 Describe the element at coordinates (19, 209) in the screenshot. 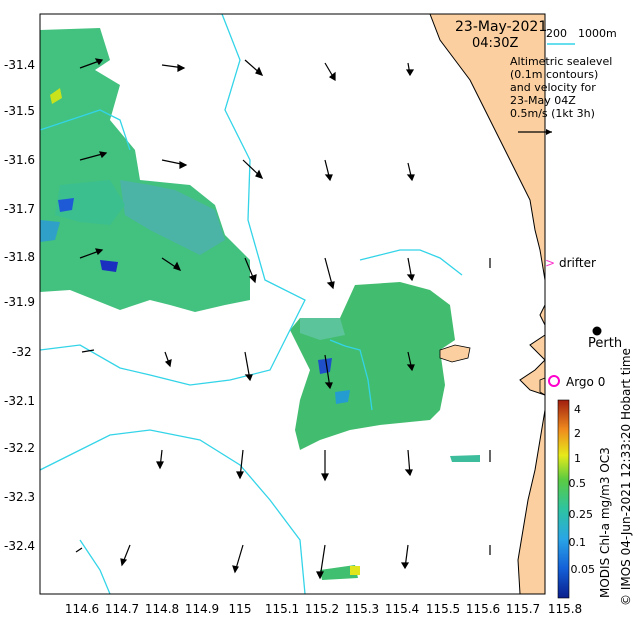

I see `y-tick-label: -31.7` at that location.